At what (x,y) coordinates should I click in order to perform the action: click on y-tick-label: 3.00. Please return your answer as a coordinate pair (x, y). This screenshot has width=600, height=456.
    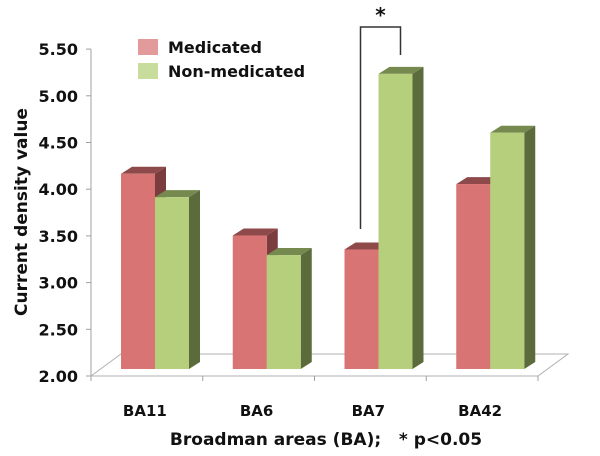
    Looking at the image, I should click on (58, 283).